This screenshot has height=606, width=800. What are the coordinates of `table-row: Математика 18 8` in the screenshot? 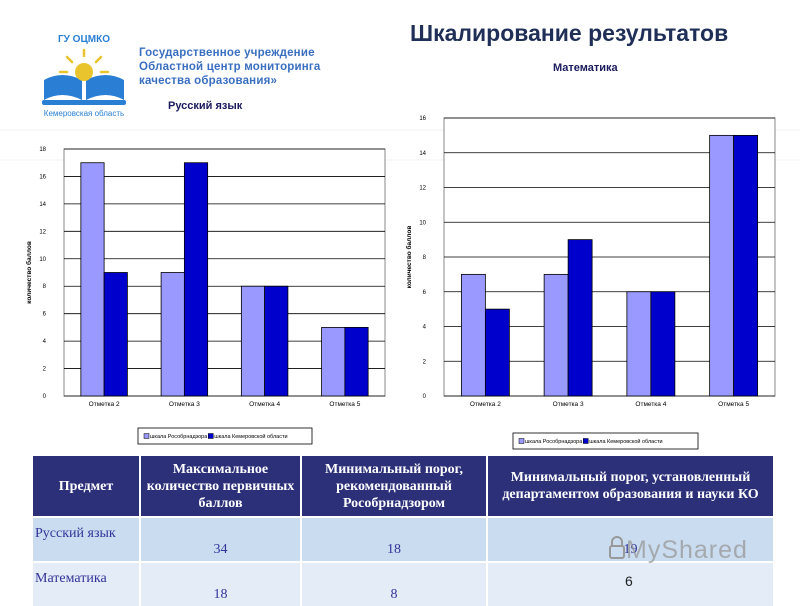 It's located at (404, 583).